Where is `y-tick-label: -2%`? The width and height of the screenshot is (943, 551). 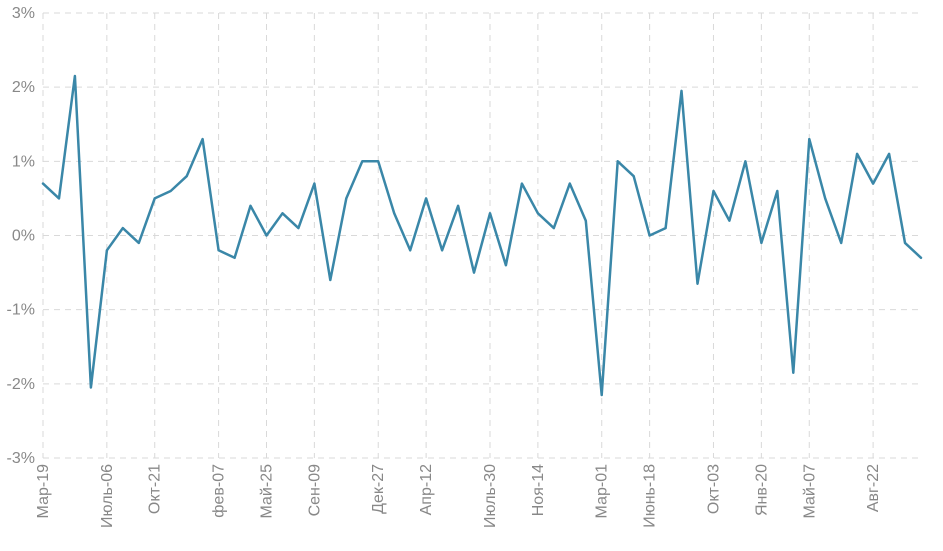 y-tick-label: -2% is located at coordinates (21, 384).